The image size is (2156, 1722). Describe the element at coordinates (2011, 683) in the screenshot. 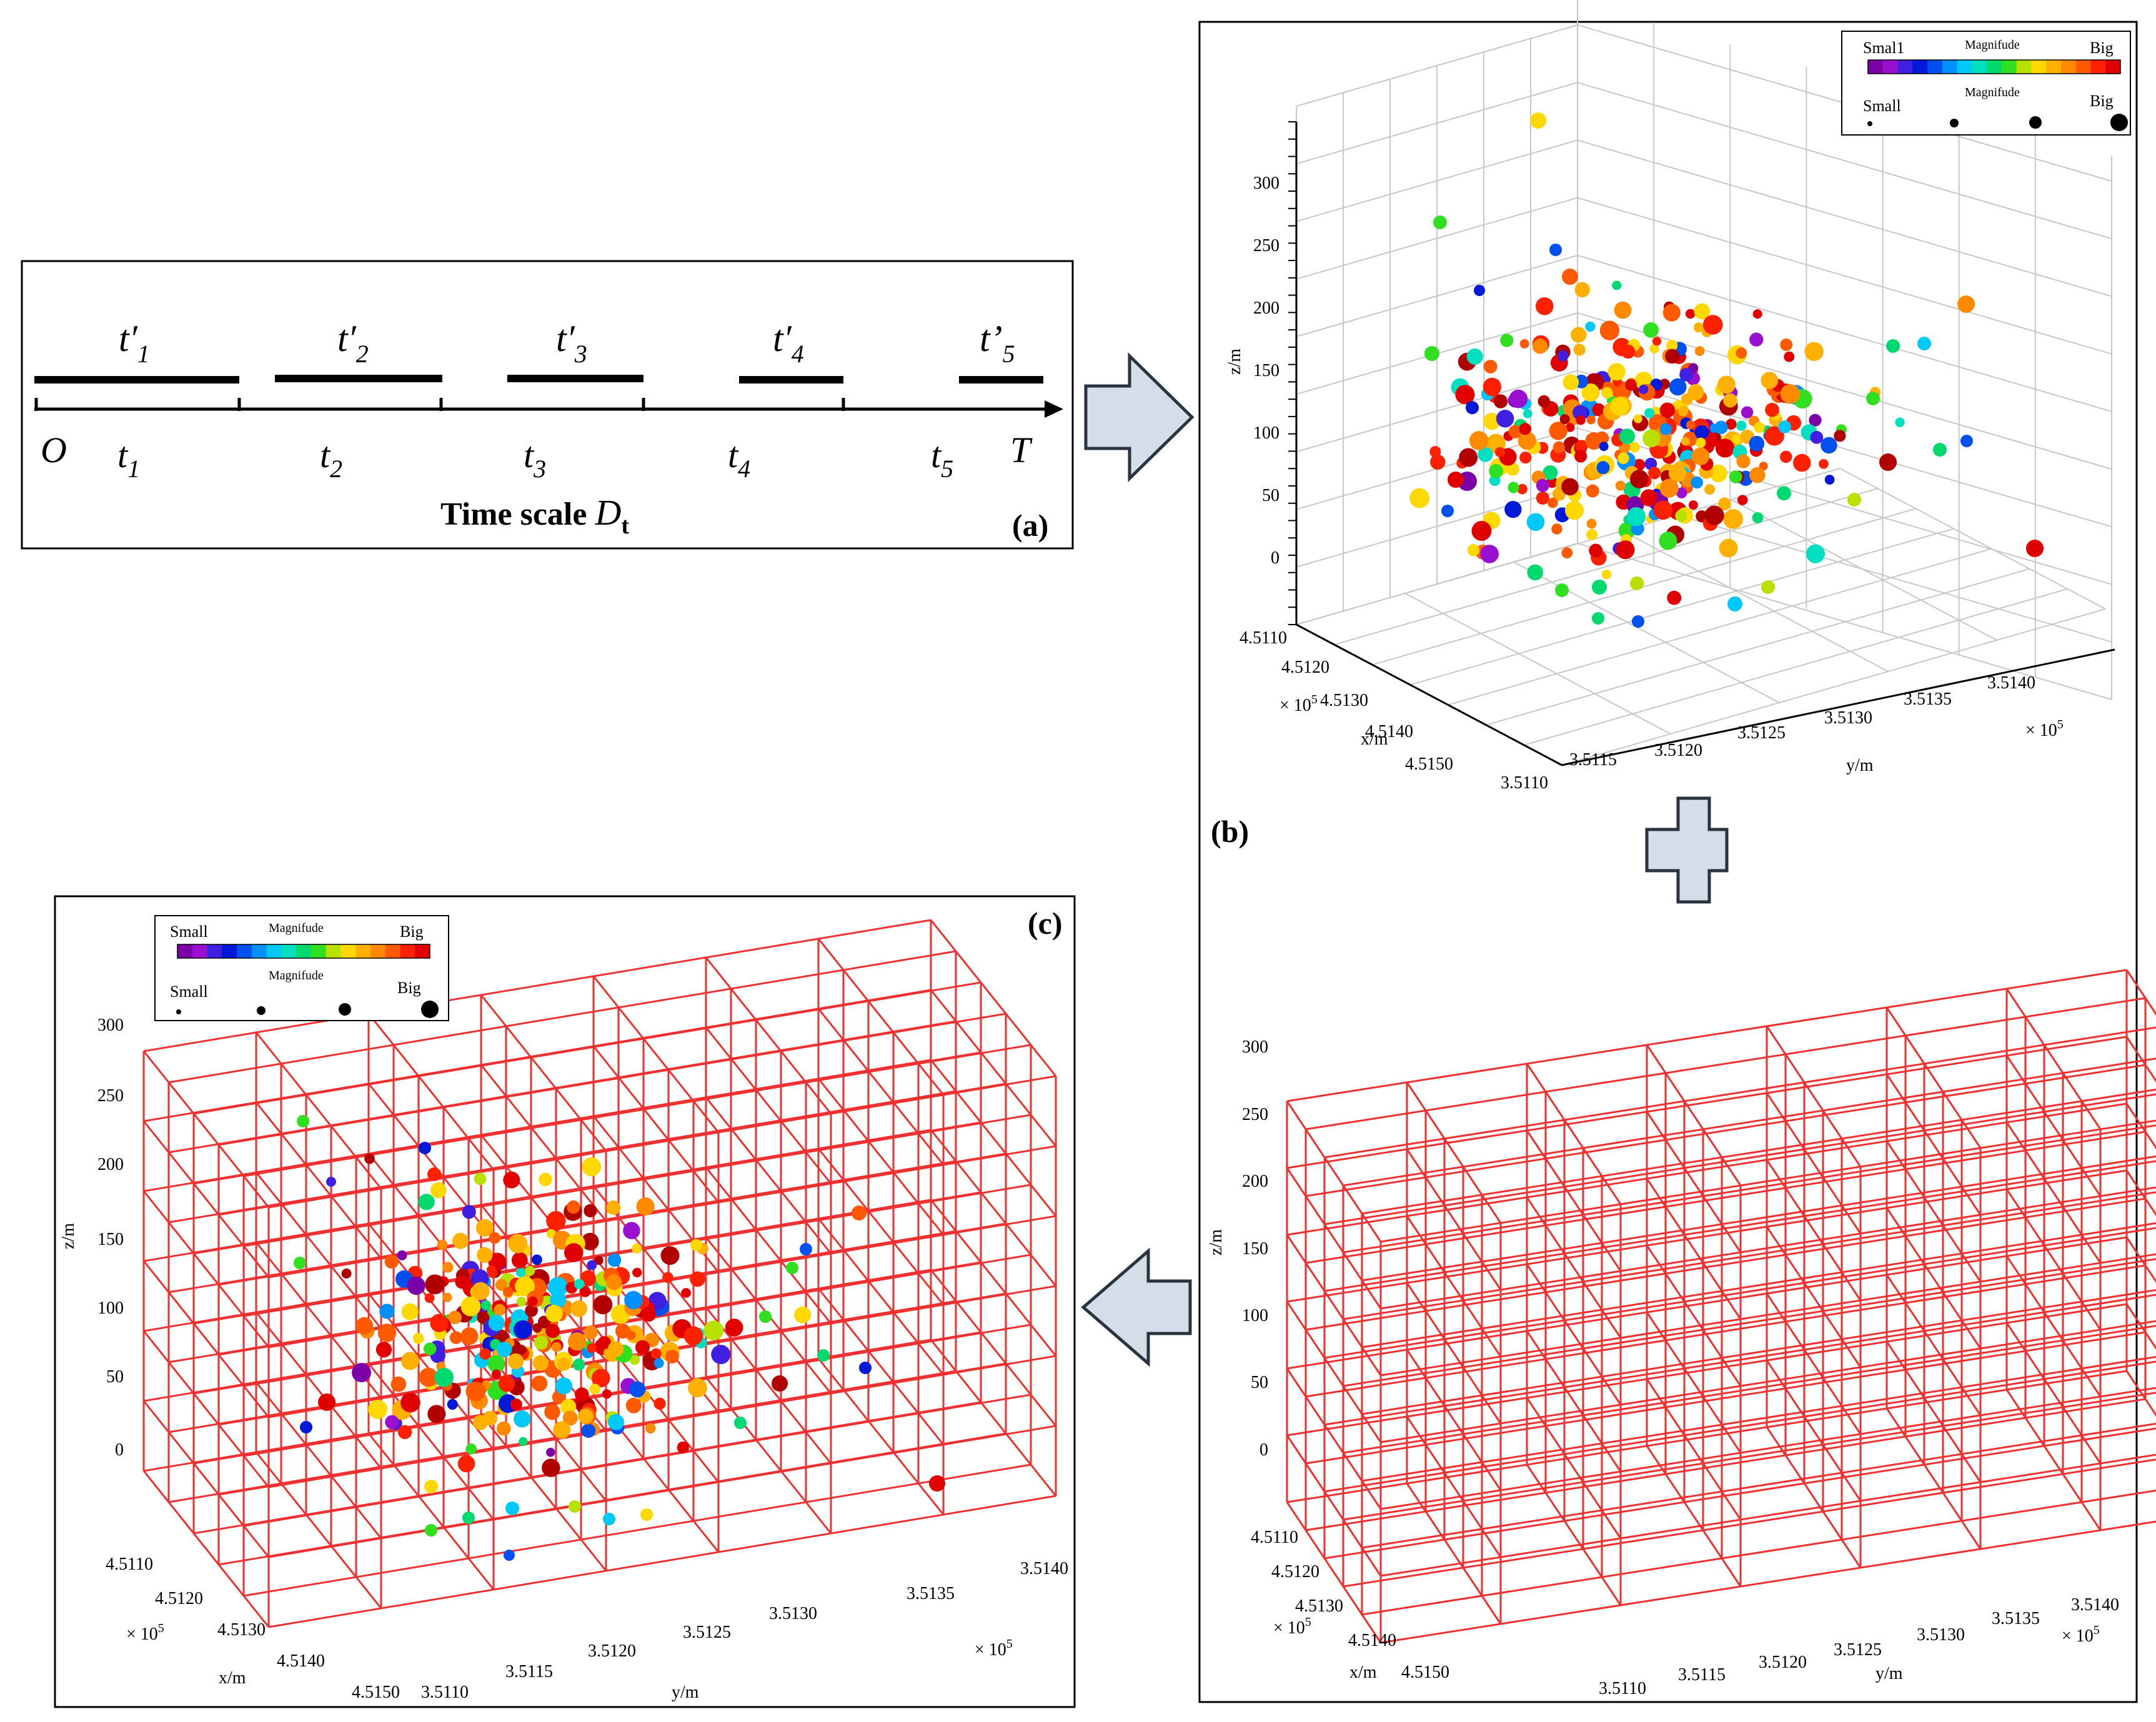

I see `y-tick: 3.5140` at that location.